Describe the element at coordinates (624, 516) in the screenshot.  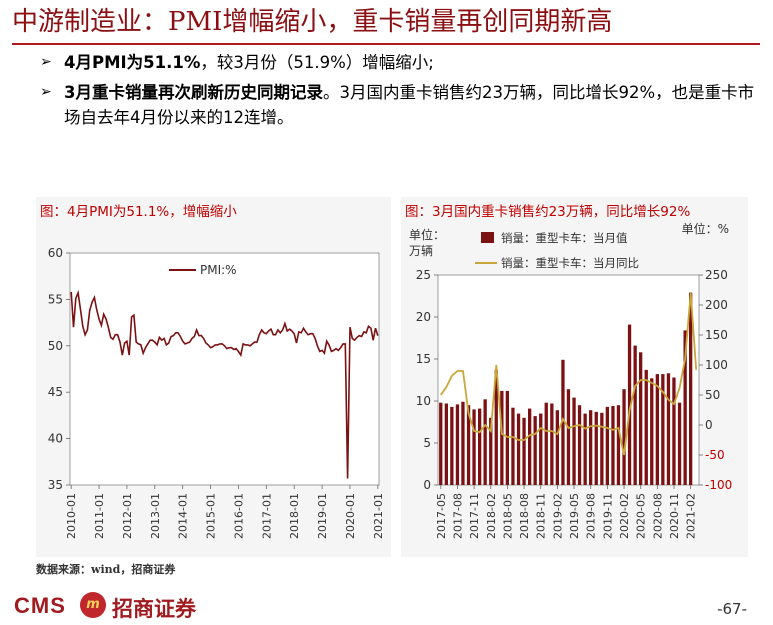
I see `x-tick-label: 2020-02` at that location.